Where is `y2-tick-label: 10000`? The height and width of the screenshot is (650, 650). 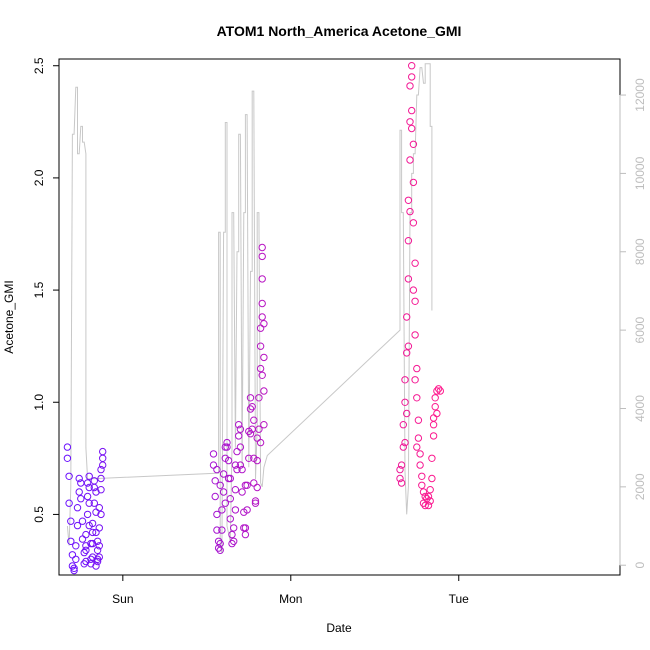 y2-tick-label: 10000 is located at coordinates (640, 173).